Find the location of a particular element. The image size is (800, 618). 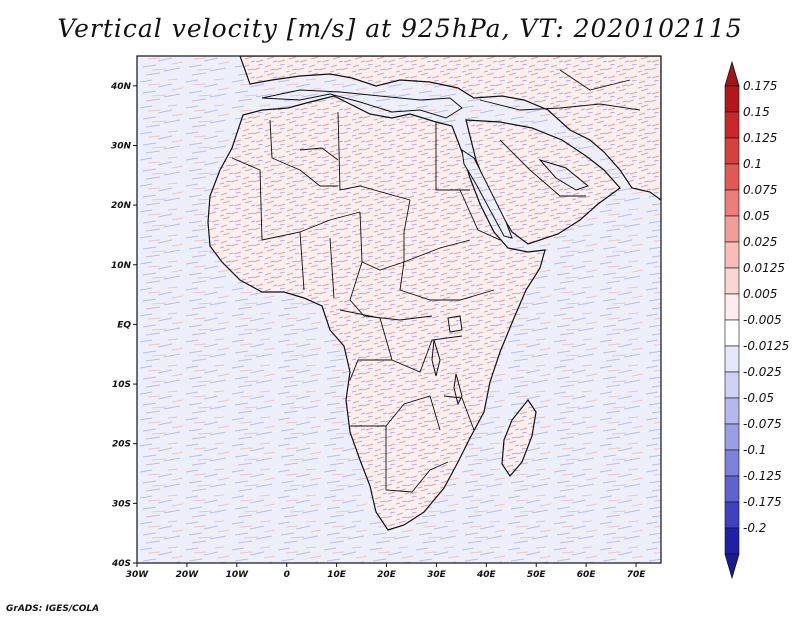

lon-tick-label: 30E is located at coordinates (437, 575).